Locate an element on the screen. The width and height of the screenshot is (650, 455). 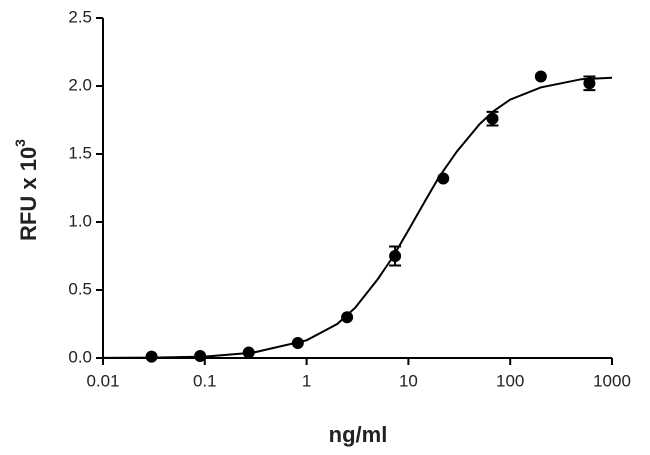
x-tick-label: 0.1 is located at coordinates (205, 380).